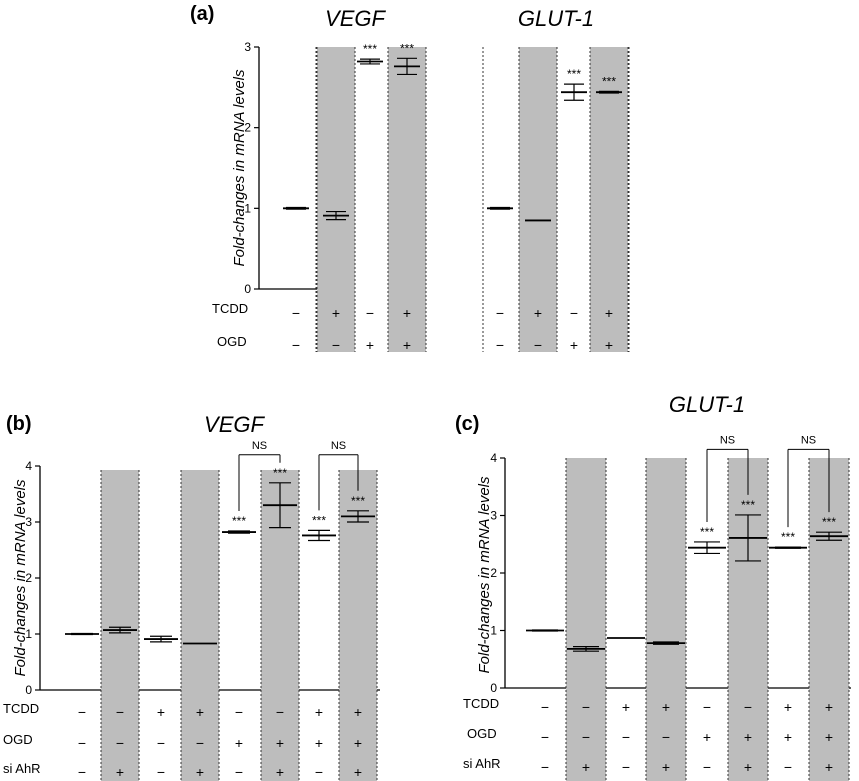  I want to click on panel-a-title-vegf: VEGF, so click(355, 18).